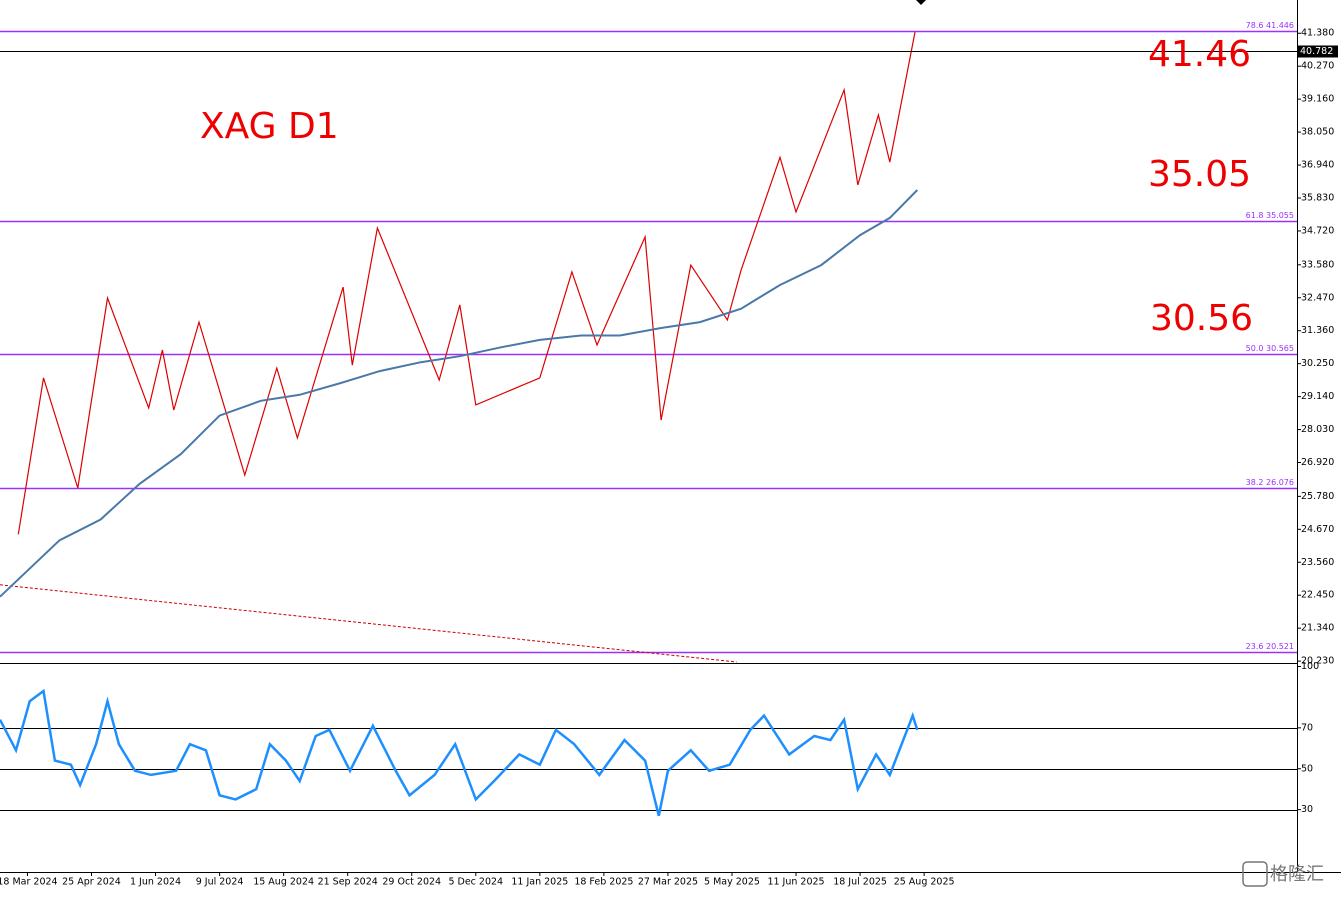  Describe the element at coordinates (91, 882) in the screenshot. I see `x-tick-label: 25 Apr 2024` at that location.